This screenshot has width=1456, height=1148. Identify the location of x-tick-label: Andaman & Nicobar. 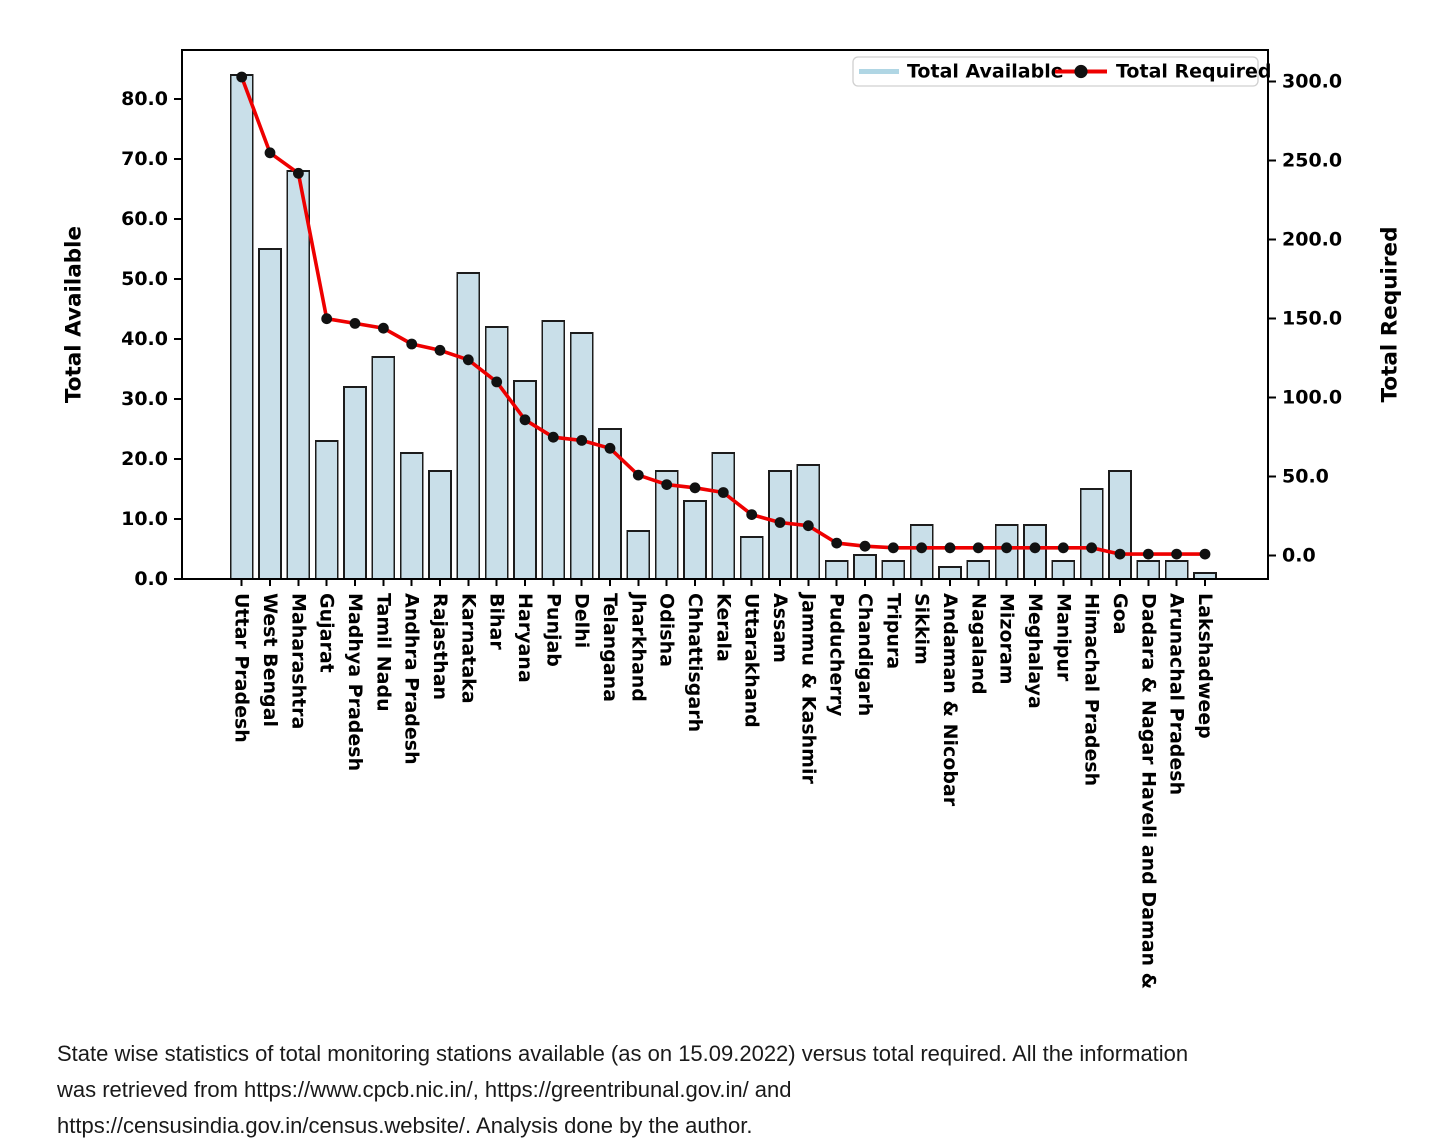
(950, 700).